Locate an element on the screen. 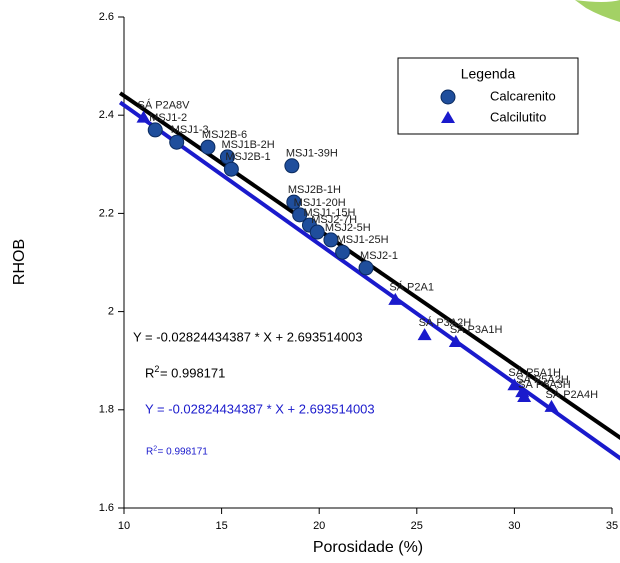 The height and width of the screenshot is (563, 620). point-label: SÁ P2A1 is located at coordinates (411, 287).